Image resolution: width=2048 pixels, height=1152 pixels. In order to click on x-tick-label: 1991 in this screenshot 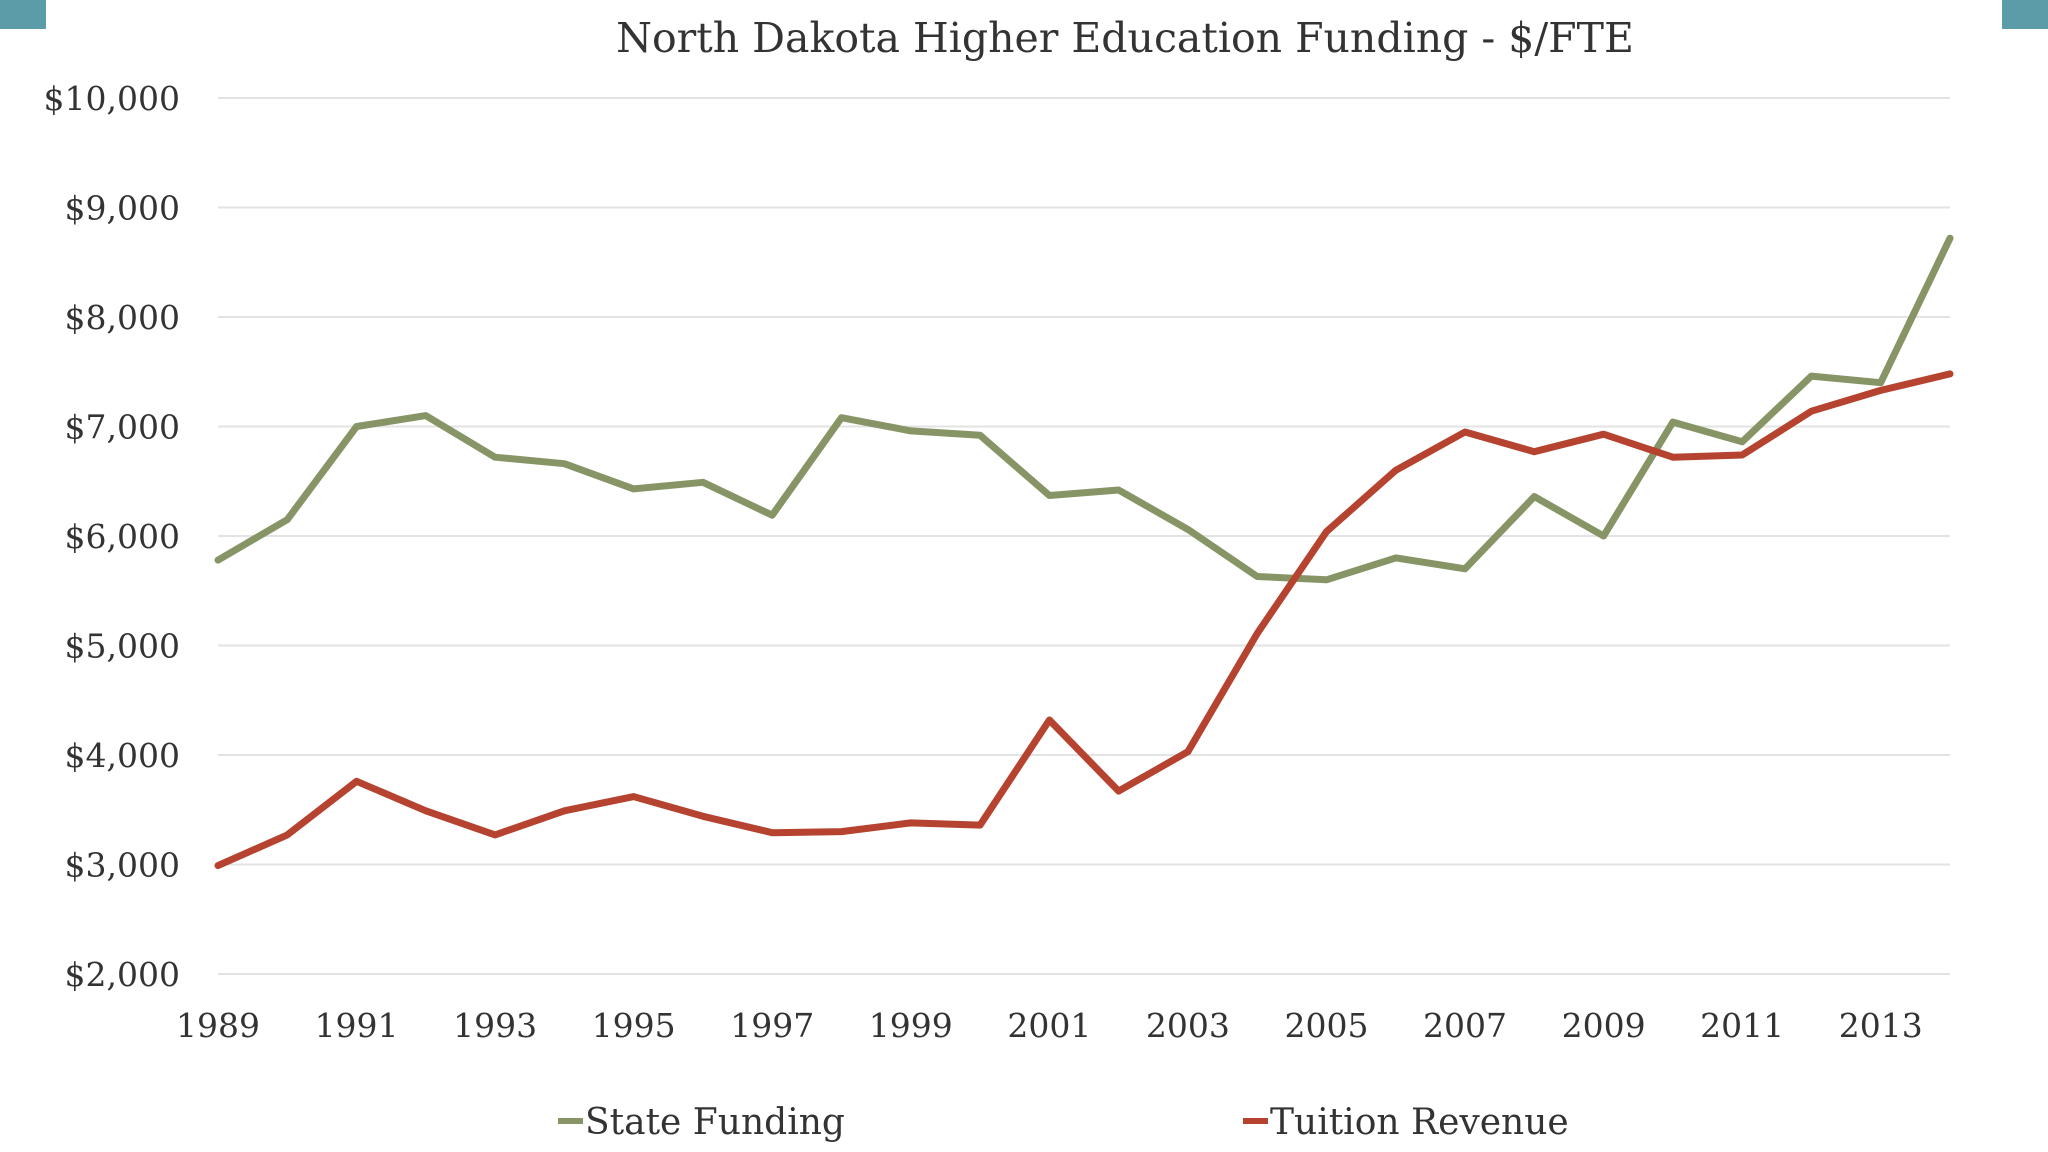, I will do `click(357, 1025)`.